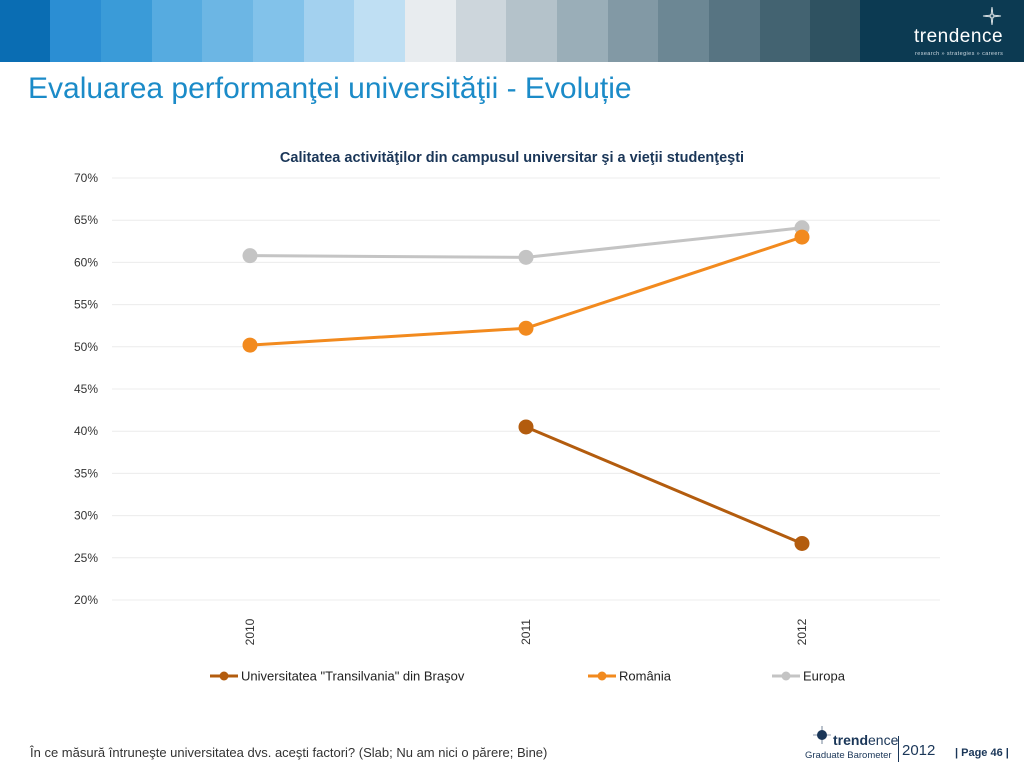 This screenshot has height=768, width=1024. I want to click on x-axis-ticks: 2010 2011 2012, so click(526, 631).